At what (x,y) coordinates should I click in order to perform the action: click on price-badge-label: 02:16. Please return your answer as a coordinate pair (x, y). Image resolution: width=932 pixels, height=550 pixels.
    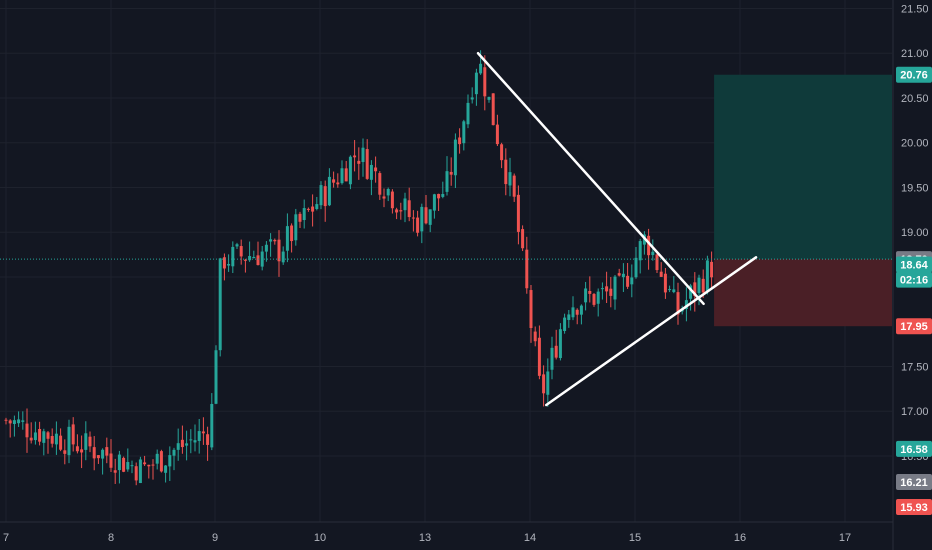
    Looking at the image, I should click on (914, 281).